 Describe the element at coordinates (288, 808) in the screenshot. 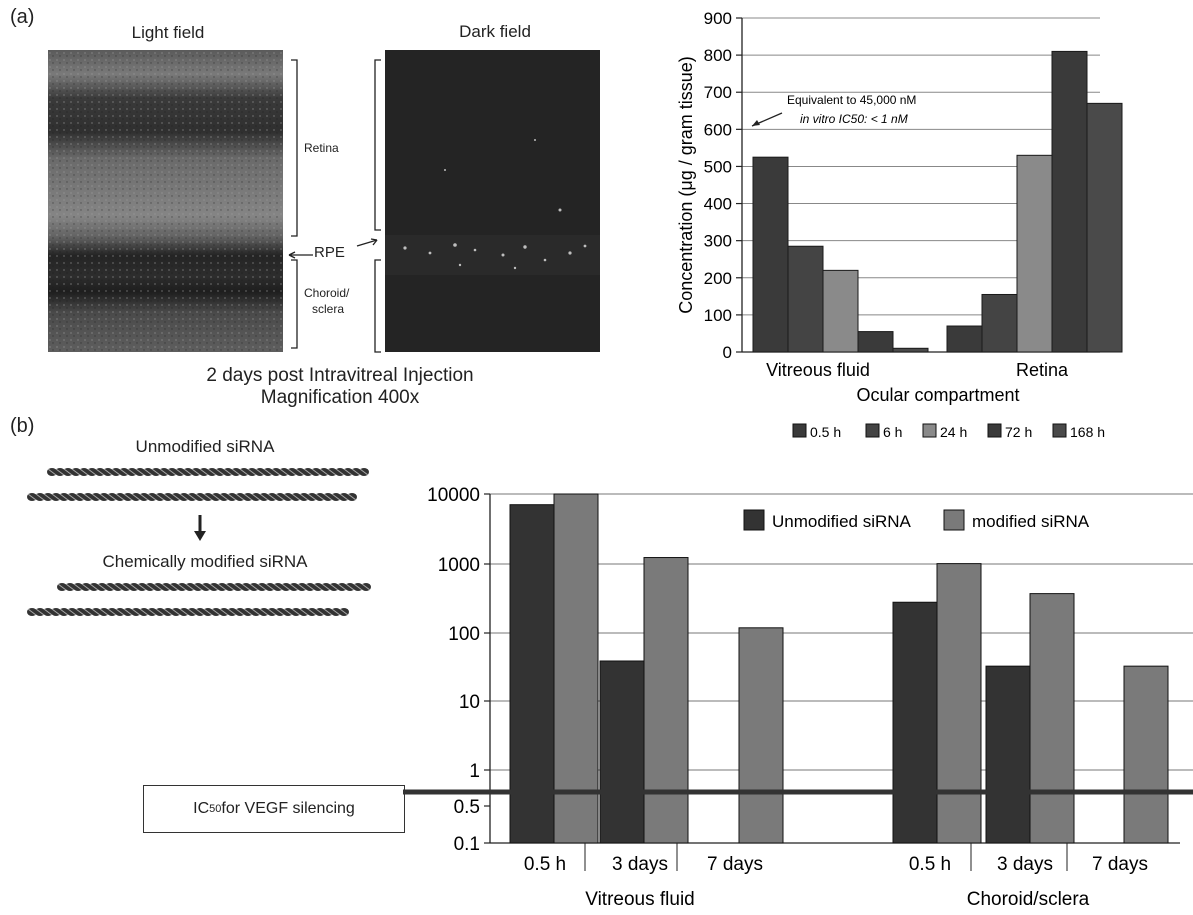

I see `ic50-text: for VEGF silencing` at that location.